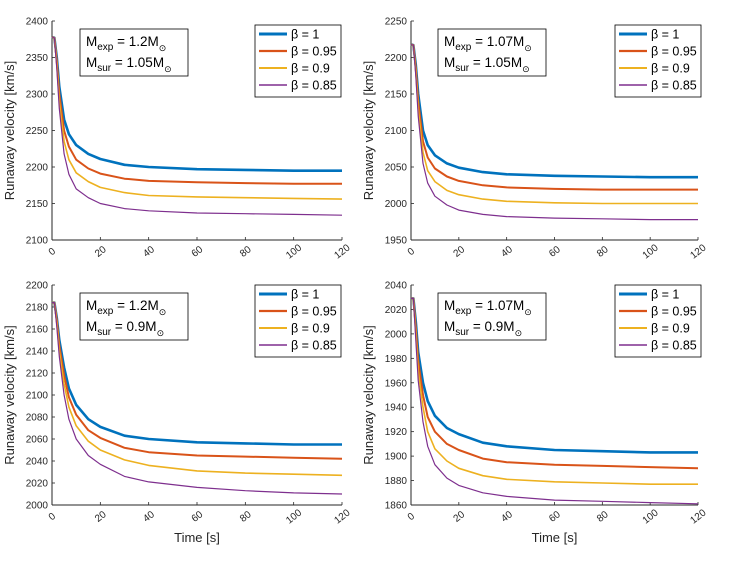  Describe the element at coordinates (396, 481) in the screenshot. I see `y-tick-label: 1880` at that location.